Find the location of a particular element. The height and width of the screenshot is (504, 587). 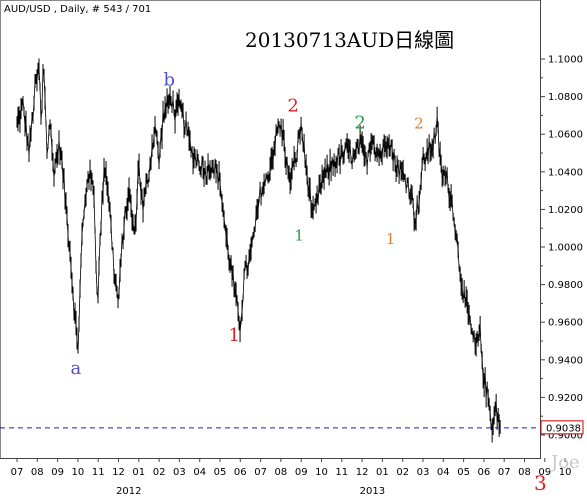

y-tick-label: 0.9400 is located at coordinates (565, 360).